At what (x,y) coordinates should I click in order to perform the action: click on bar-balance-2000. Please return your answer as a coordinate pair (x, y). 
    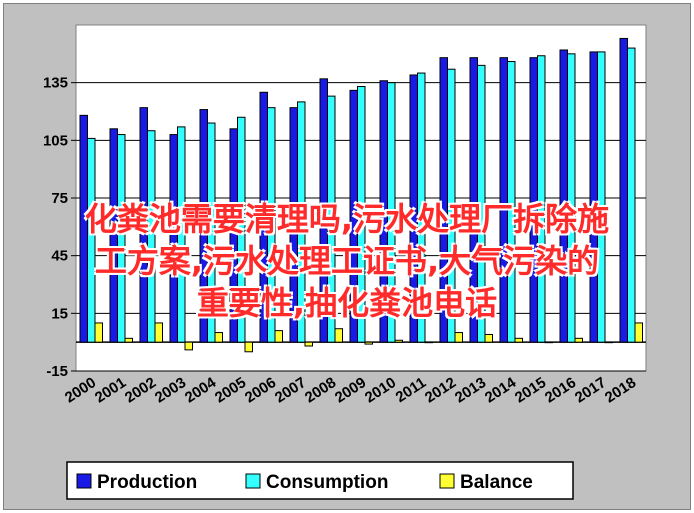
    Looking at the image, I should click on (98, 332).